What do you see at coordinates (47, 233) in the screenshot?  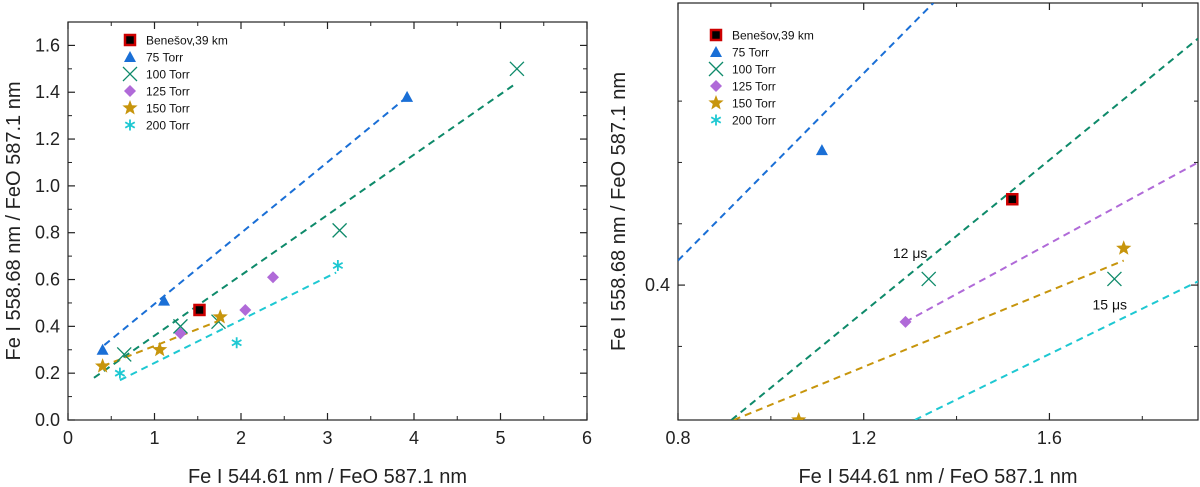 I see `y-tick-label: 0.8` at bounding box center [47, 233].